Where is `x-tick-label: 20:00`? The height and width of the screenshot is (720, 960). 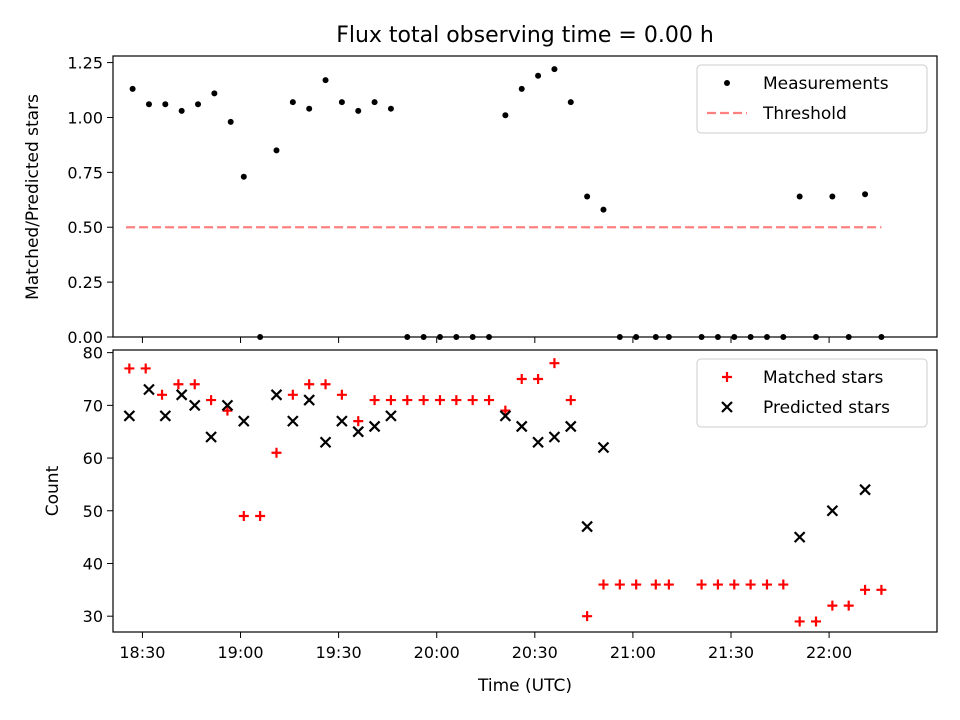
x-tick-label: 20:00 is located at coordinates (437, 652).